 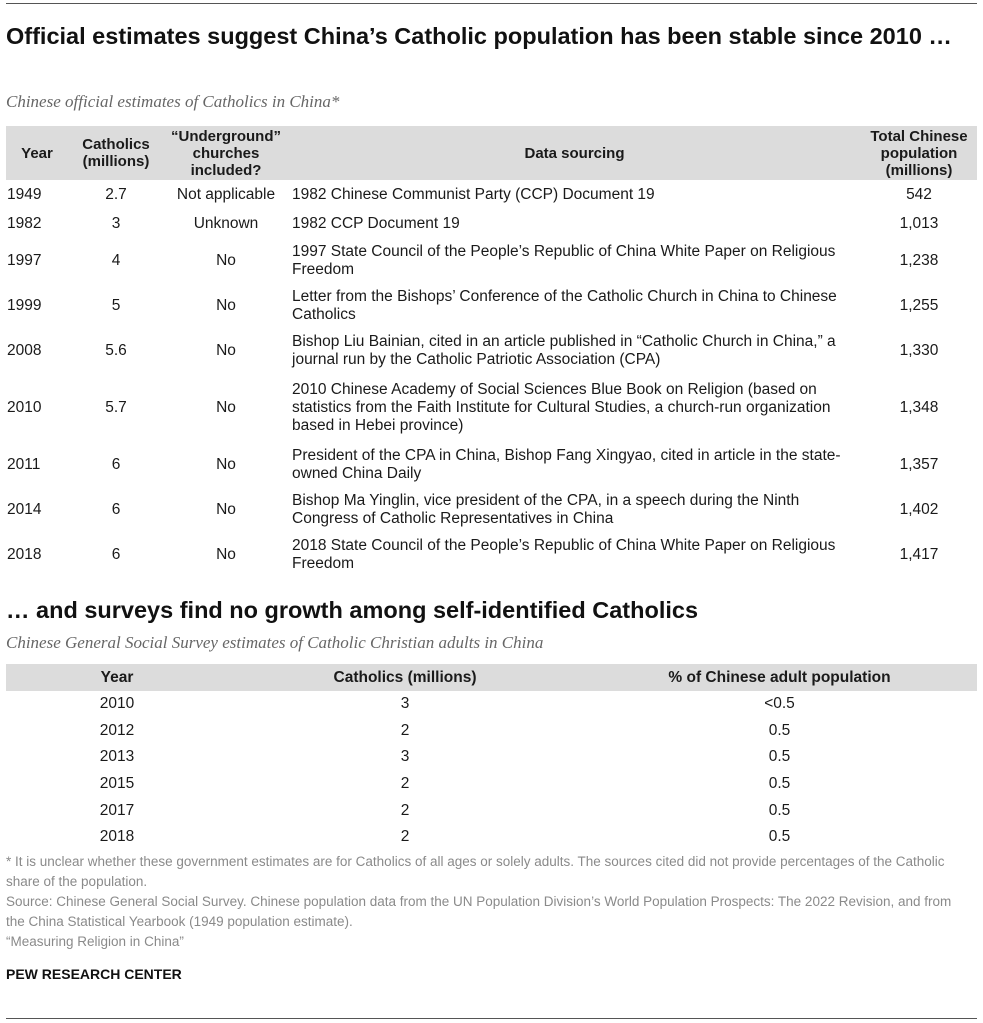 What do you see at coordinates (94, 974) in the screenshot?
I see `pew-research-center-logo: PEW RESEARCH CENTER` at bounding box center [94, 974].